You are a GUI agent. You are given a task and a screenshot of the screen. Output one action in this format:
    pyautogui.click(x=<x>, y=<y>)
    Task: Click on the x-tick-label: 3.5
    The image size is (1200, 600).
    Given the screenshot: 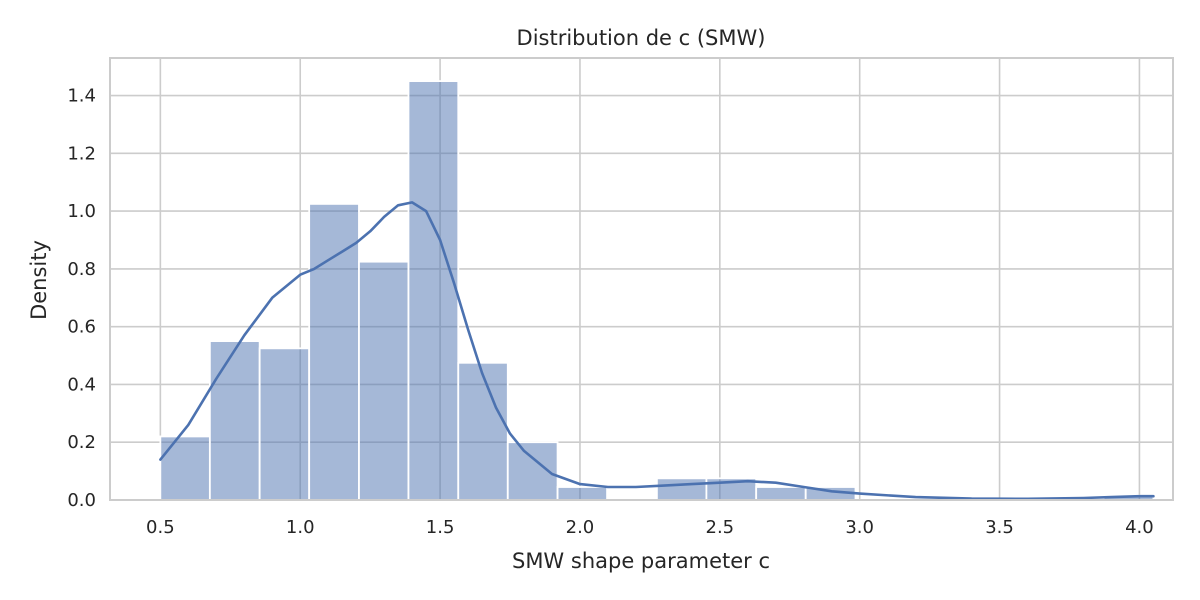 What is the action you would take?
    pyautogui.click(x=999, y=527)
    